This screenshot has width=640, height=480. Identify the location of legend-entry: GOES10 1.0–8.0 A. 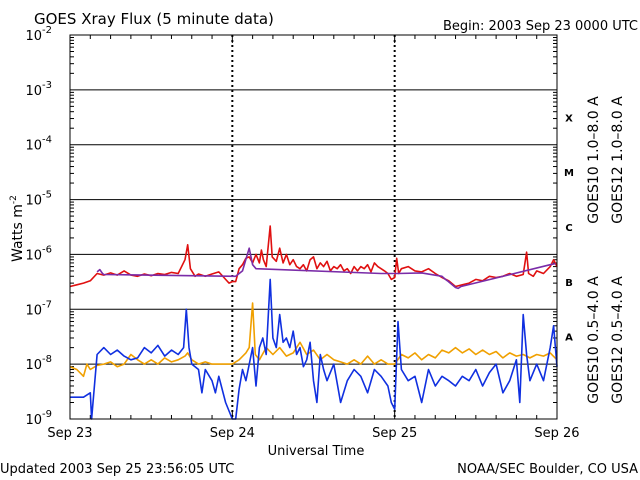
(594, 160).